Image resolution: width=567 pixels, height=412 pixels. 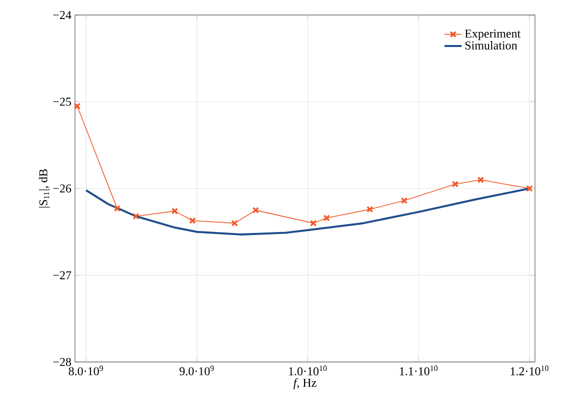 What do you see at coordinates (308, 371) in the screenshot?
I see `x-tick-label: 1.0·10$^{10}$` at bounding box center [308, 371].